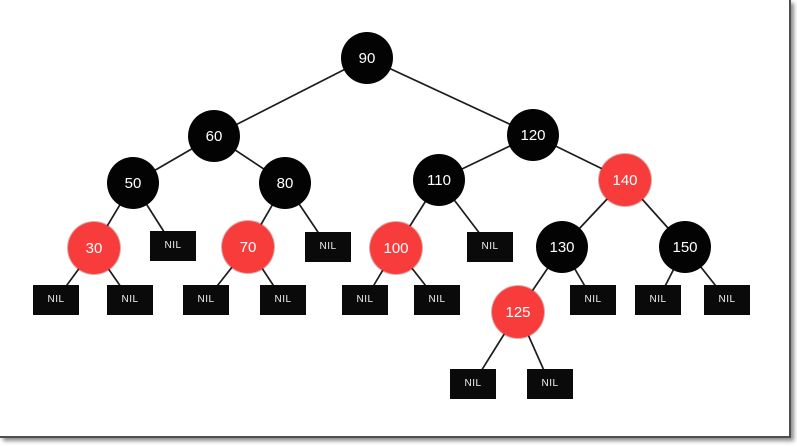 This screenshot has width=797, height=447. What do you see at coordinates (437, 300) in the screenshot?
I see `nil-leaf-nil-100R: NIL` at bounding box center [437, 300].